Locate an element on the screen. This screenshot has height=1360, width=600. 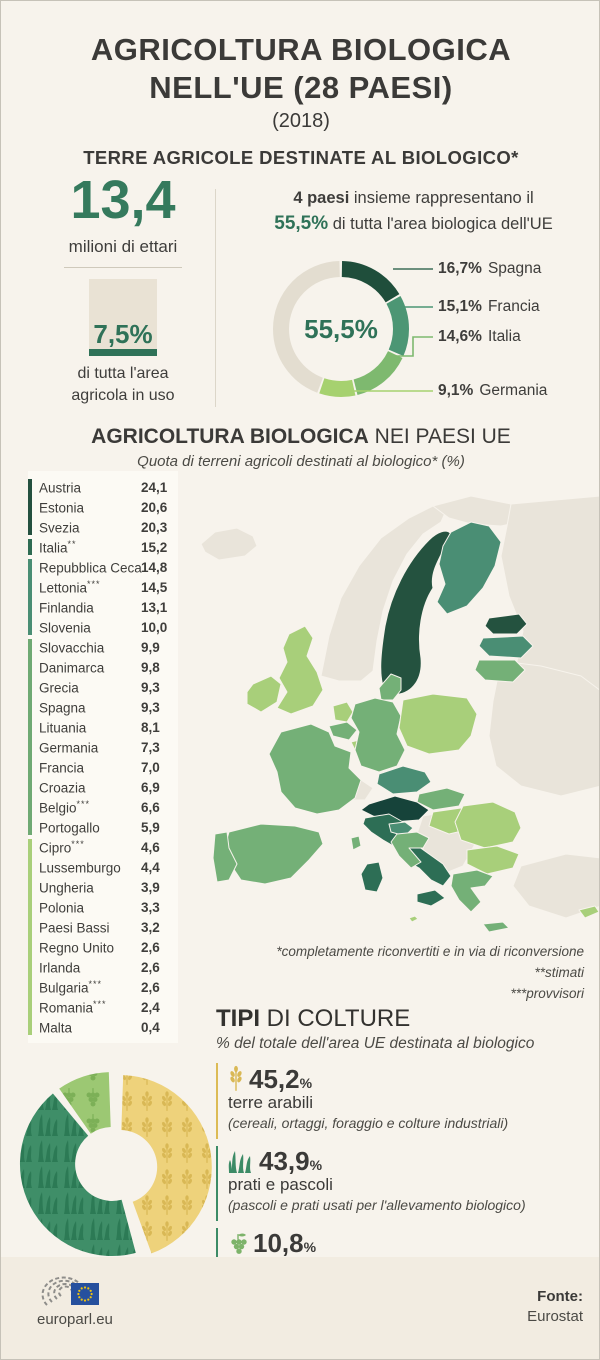
list-item: Bulgaria*** 2,6 is located at coordinates (99, 987).